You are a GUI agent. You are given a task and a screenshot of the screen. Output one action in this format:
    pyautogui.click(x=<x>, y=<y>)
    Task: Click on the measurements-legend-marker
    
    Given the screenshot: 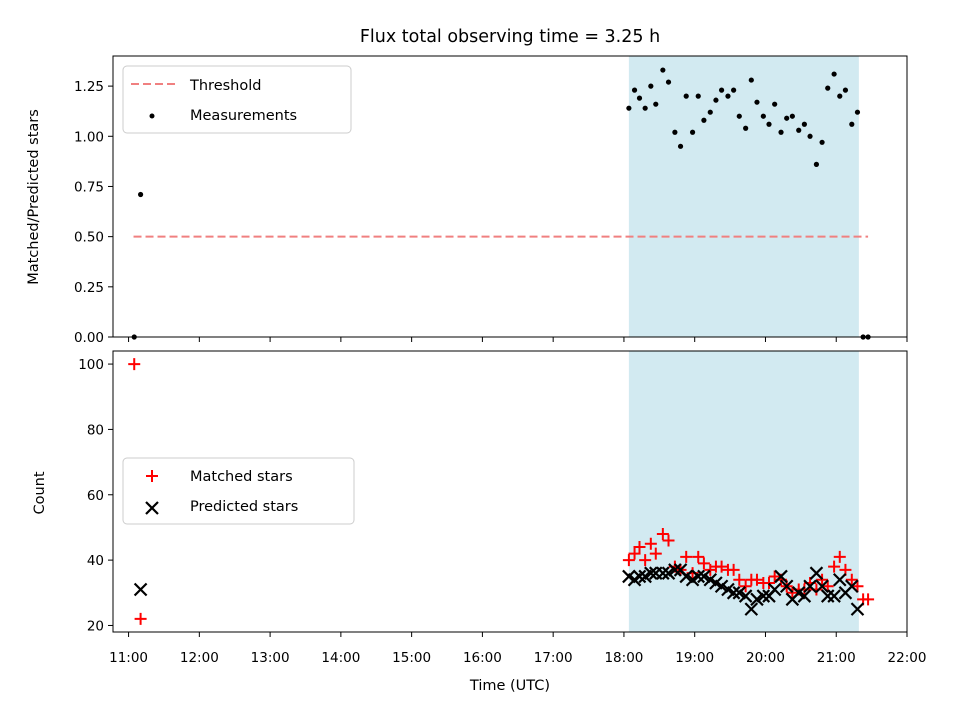 What is the action you would take?
    pyautogui.click(x=152, y=116)
    